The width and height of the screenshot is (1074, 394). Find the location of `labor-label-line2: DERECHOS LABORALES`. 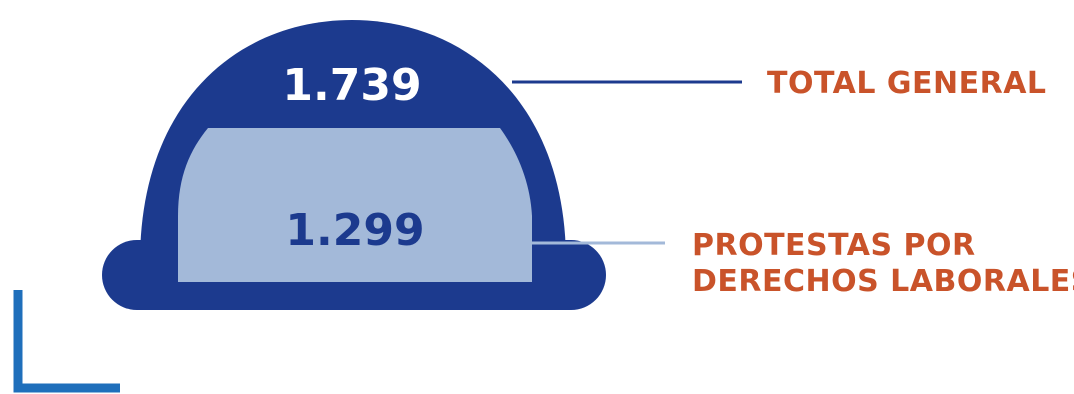

labor-label-line2: DERECHOS LABORALES is located at coordinates (883, 281).